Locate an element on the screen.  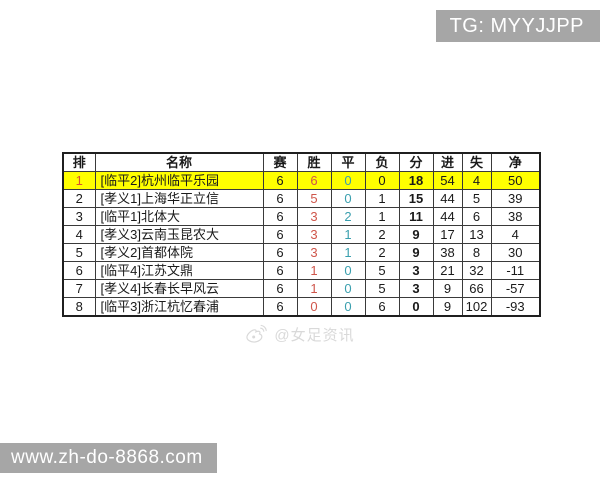
goals-against-cell: 66 is located at coordinates (476, 288).